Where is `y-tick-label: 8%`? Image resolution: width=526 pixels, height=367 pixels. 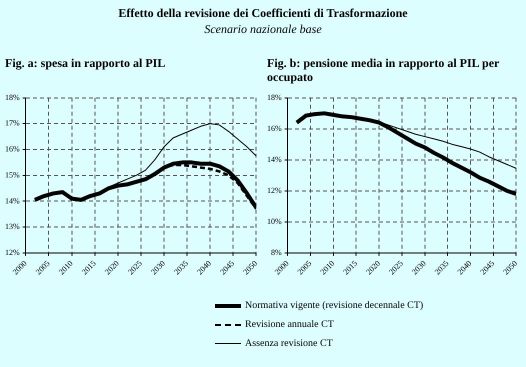
y-tick-label: 8% is located at coordinates (276, 252).